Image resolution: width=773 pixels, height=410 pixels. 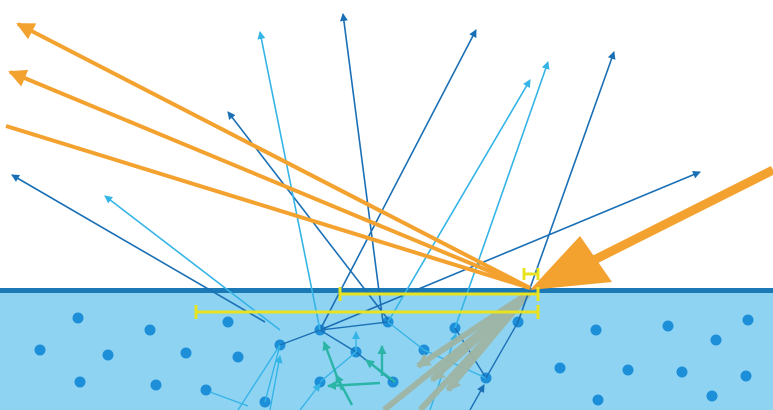 I want to click on incident-beam, so click(x=651, y=227).